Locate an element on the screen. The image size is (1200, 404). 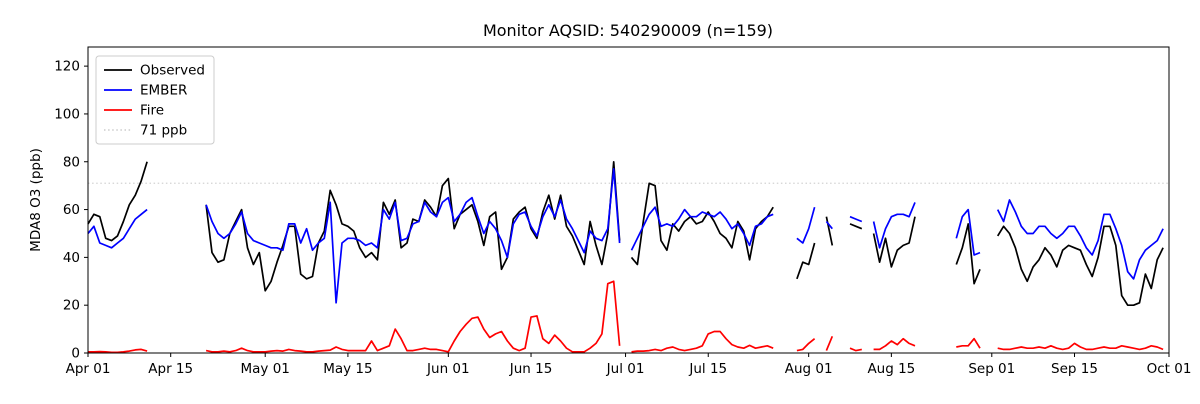
legend-label-71-ppb: 71 ppb is located at coordinates (163, 131).